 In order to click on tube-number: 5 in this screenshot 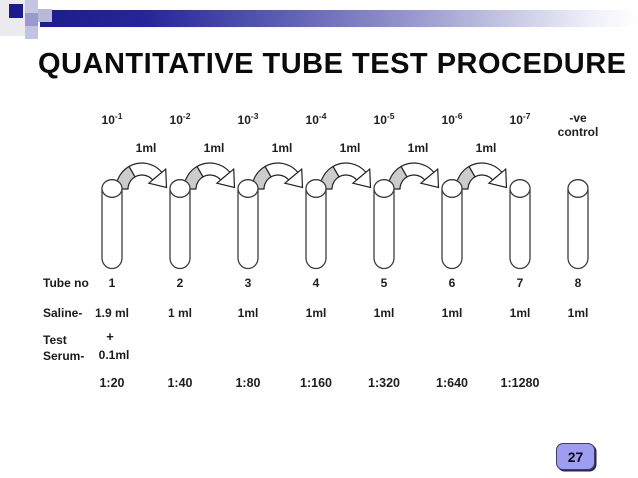, I will do `click(384, 283)`.